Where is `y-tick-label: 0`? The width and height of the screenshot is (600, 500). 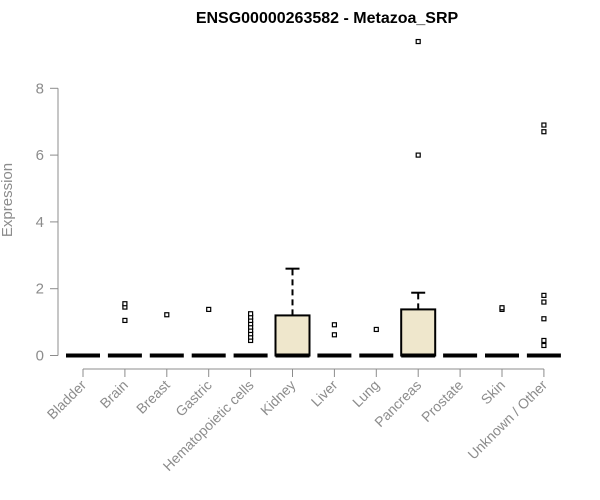
y-tick-label: 0 is located at coordinates (40, 356).